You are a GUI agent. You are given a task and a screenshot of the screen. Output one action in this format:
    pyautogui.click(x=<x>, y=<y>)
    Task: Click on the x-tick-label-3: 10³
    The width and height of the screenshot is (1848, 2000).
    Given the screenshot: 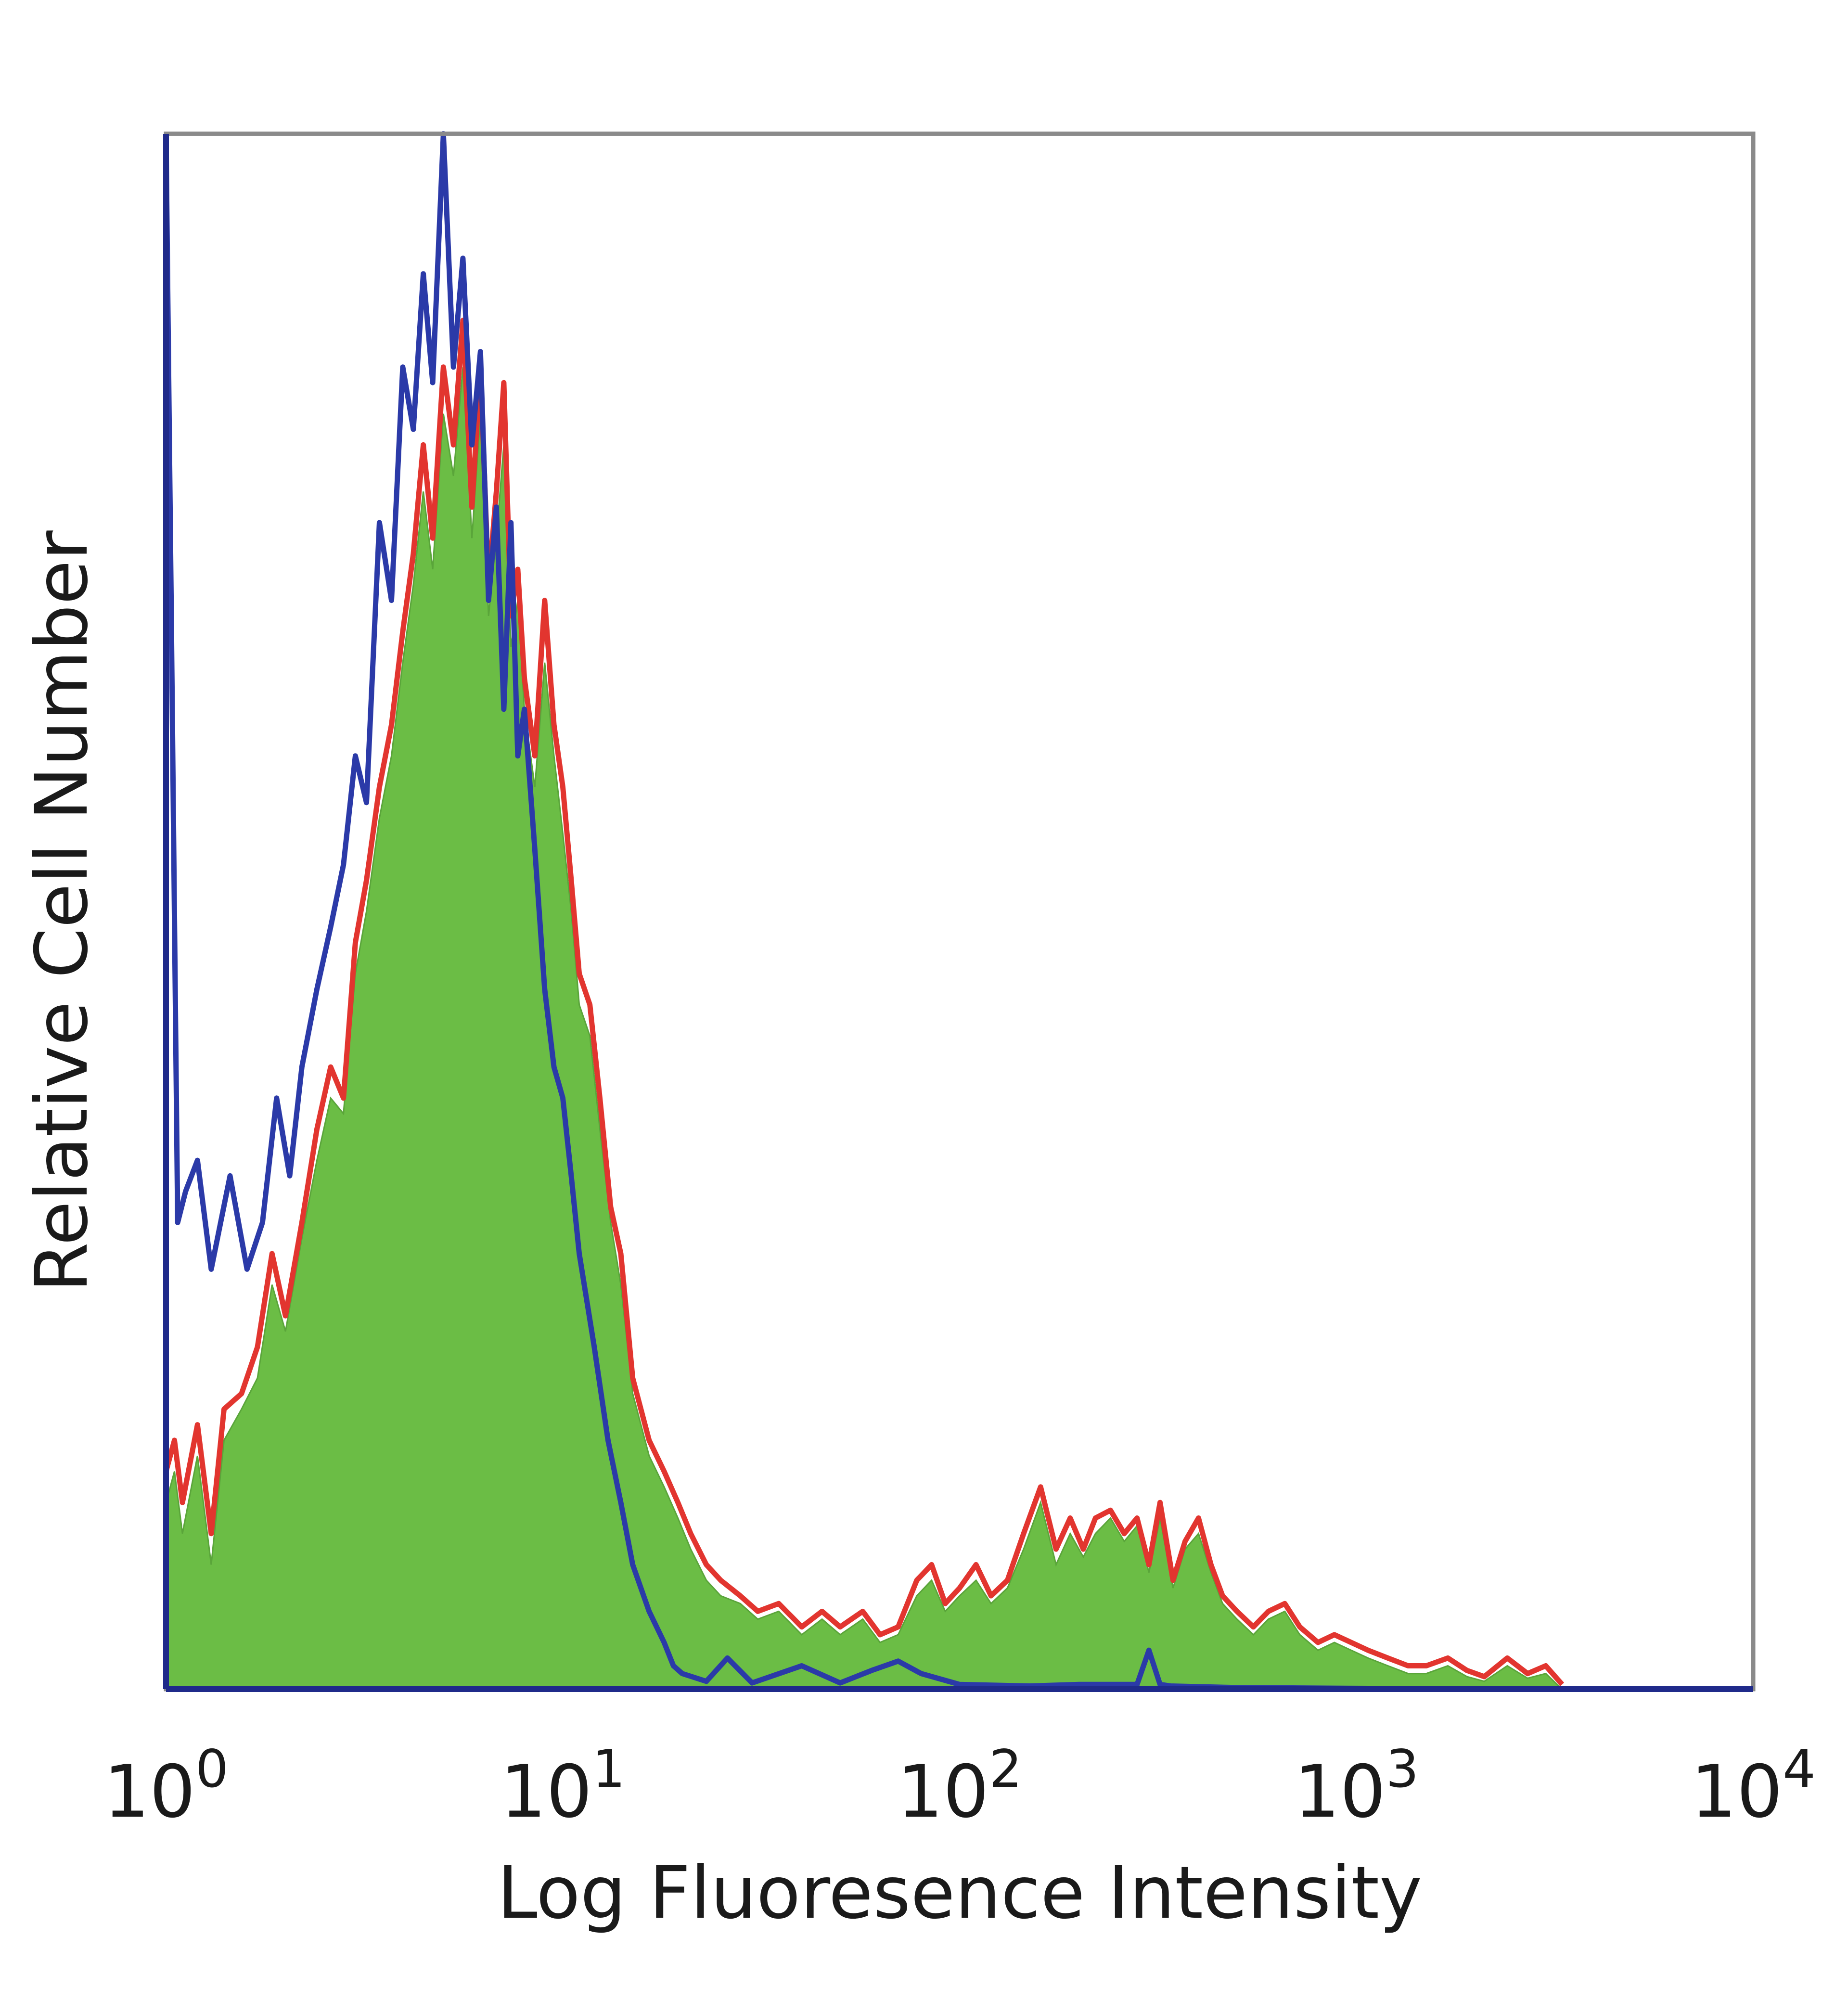 What is the action you would take?
    pyautogui.click(x=1356, y=1786)
    